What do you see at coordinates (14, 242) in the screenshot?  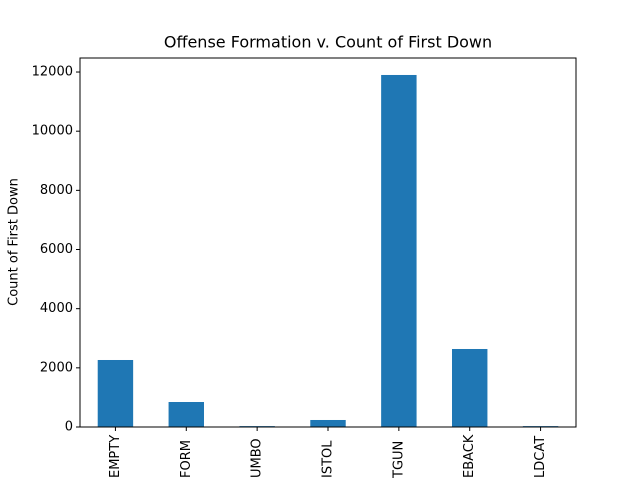 I see `y-axis-label: Count of First Down` at bounding box center [14, 242].